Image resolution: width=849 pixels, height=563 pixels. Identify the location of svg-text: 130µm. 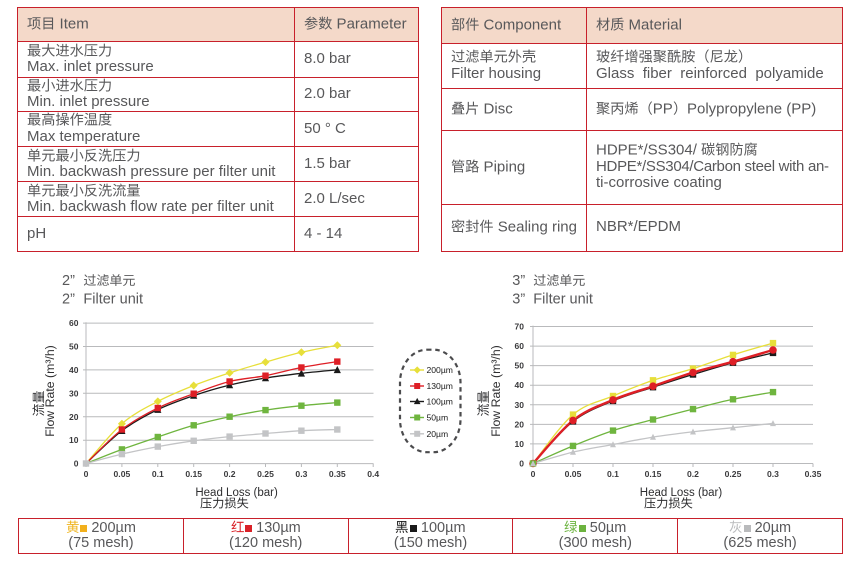
(440, 386).